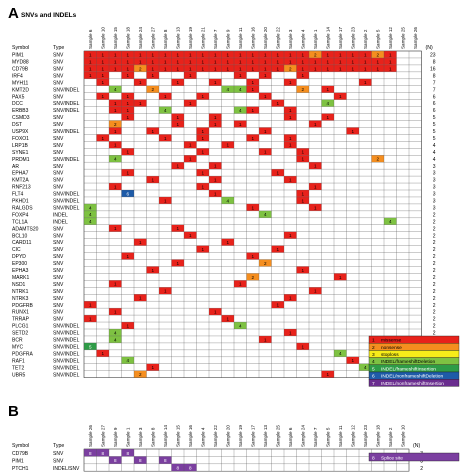 This screenshot has width=474, height=475. What do you see at coordinates (412, 377) in the screenshot?
I see `legend-label: INDEL/nonframeshiftDeletion` at bounding box center [412, 377].